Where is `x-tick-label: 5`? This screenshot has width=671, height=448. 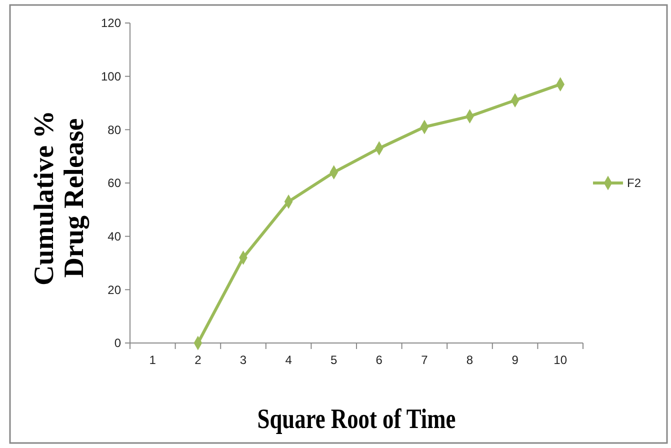 x-tick-label: 5 is located at coordinates (334, 360).